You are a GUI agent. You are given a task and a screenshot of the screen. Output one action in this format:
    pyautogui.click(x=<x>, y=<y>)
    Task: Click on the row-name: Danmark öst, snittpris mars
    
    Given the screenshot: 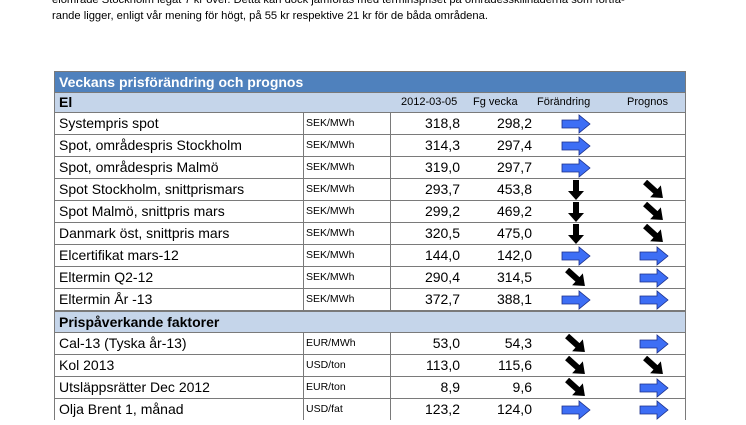 What is the action you would take?
    pyautogui.click(x=179, y=233)
    